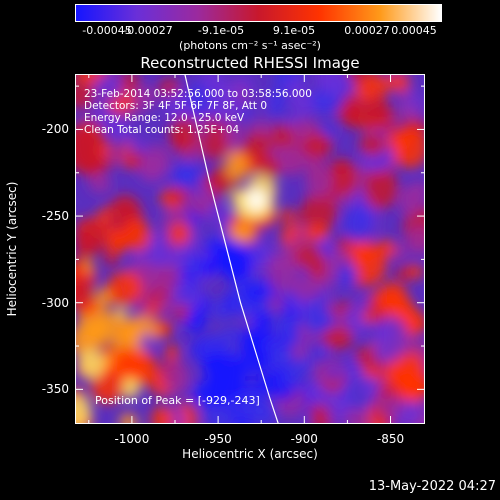 The image size is (500, 500). I want to click on energy-range-label: Energy Range: 12.0 - 25.0 keV, so click(164, 118).